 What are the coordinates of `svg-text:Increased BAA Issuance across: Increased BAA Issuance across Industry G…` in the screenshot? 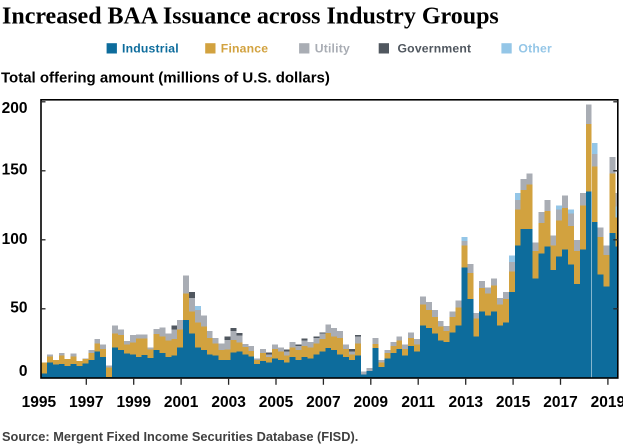 It's located at (250, 16).